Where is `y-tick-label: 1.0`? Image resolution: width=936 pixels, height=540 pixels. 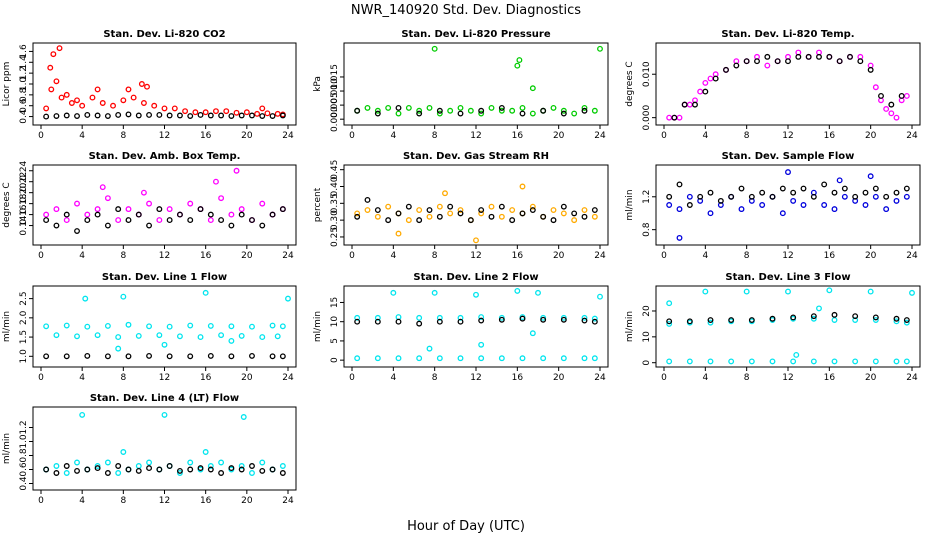
y-tick-label: 1.0 is located at coordinates (24, 441).